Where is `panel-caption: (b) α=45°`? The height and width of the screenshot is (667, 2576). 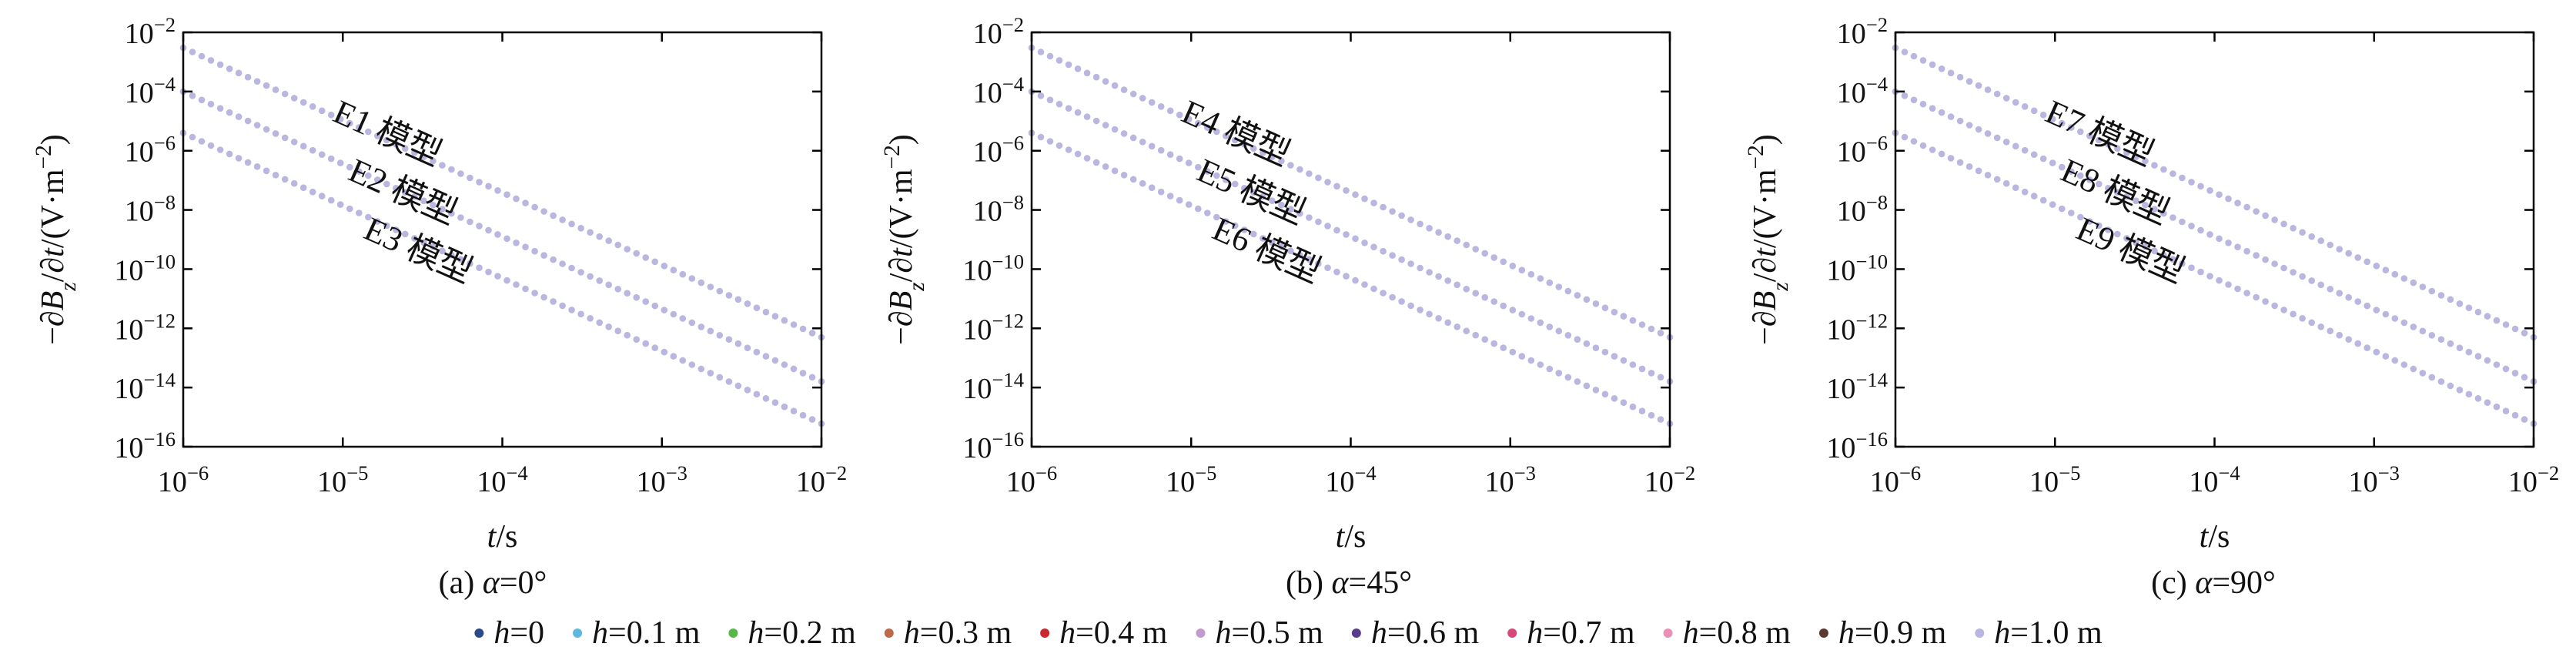 panel-caption: (b) α=45° is located at coordinates (1349, 583).